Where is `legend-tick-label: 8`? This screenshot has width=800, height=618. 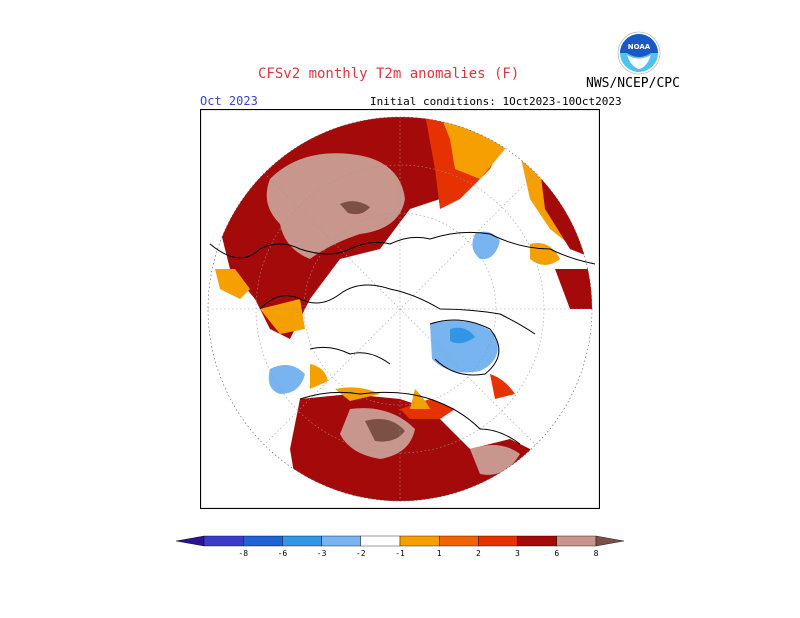 legend-tick-label: 8 is located at coordinates (596, 553).